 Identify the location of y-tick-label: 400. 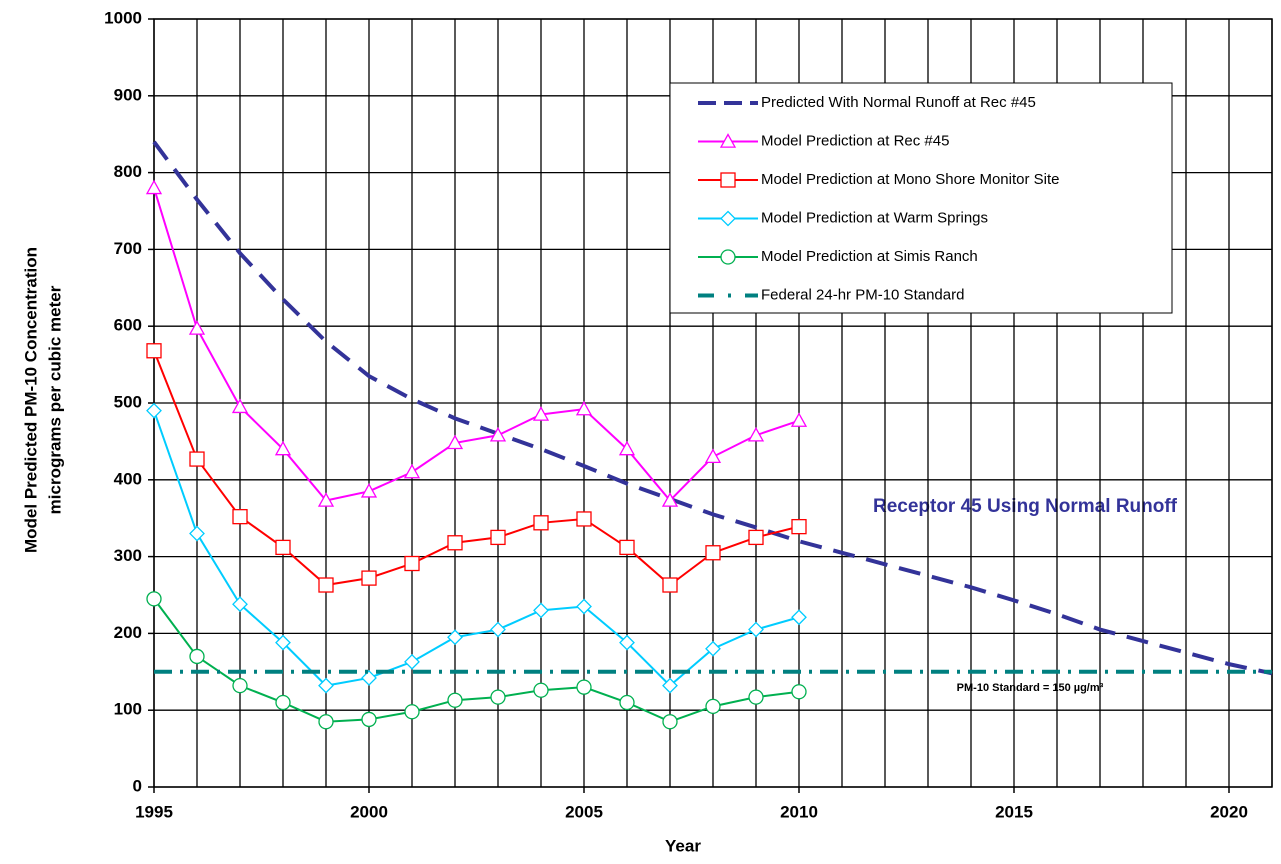
(128, 478).